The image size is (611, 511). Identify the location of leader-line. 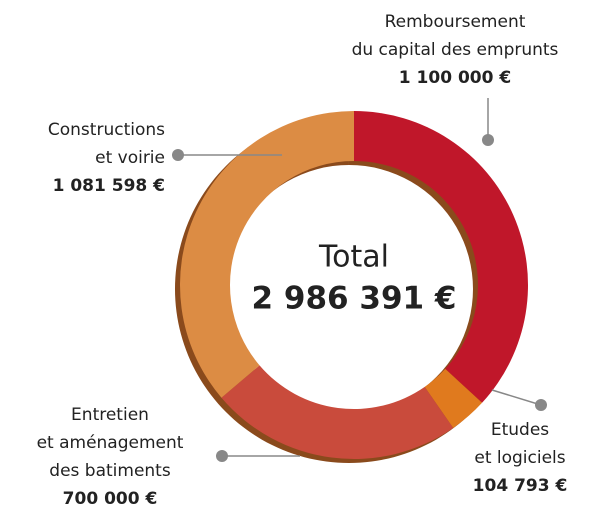
(516, 397).